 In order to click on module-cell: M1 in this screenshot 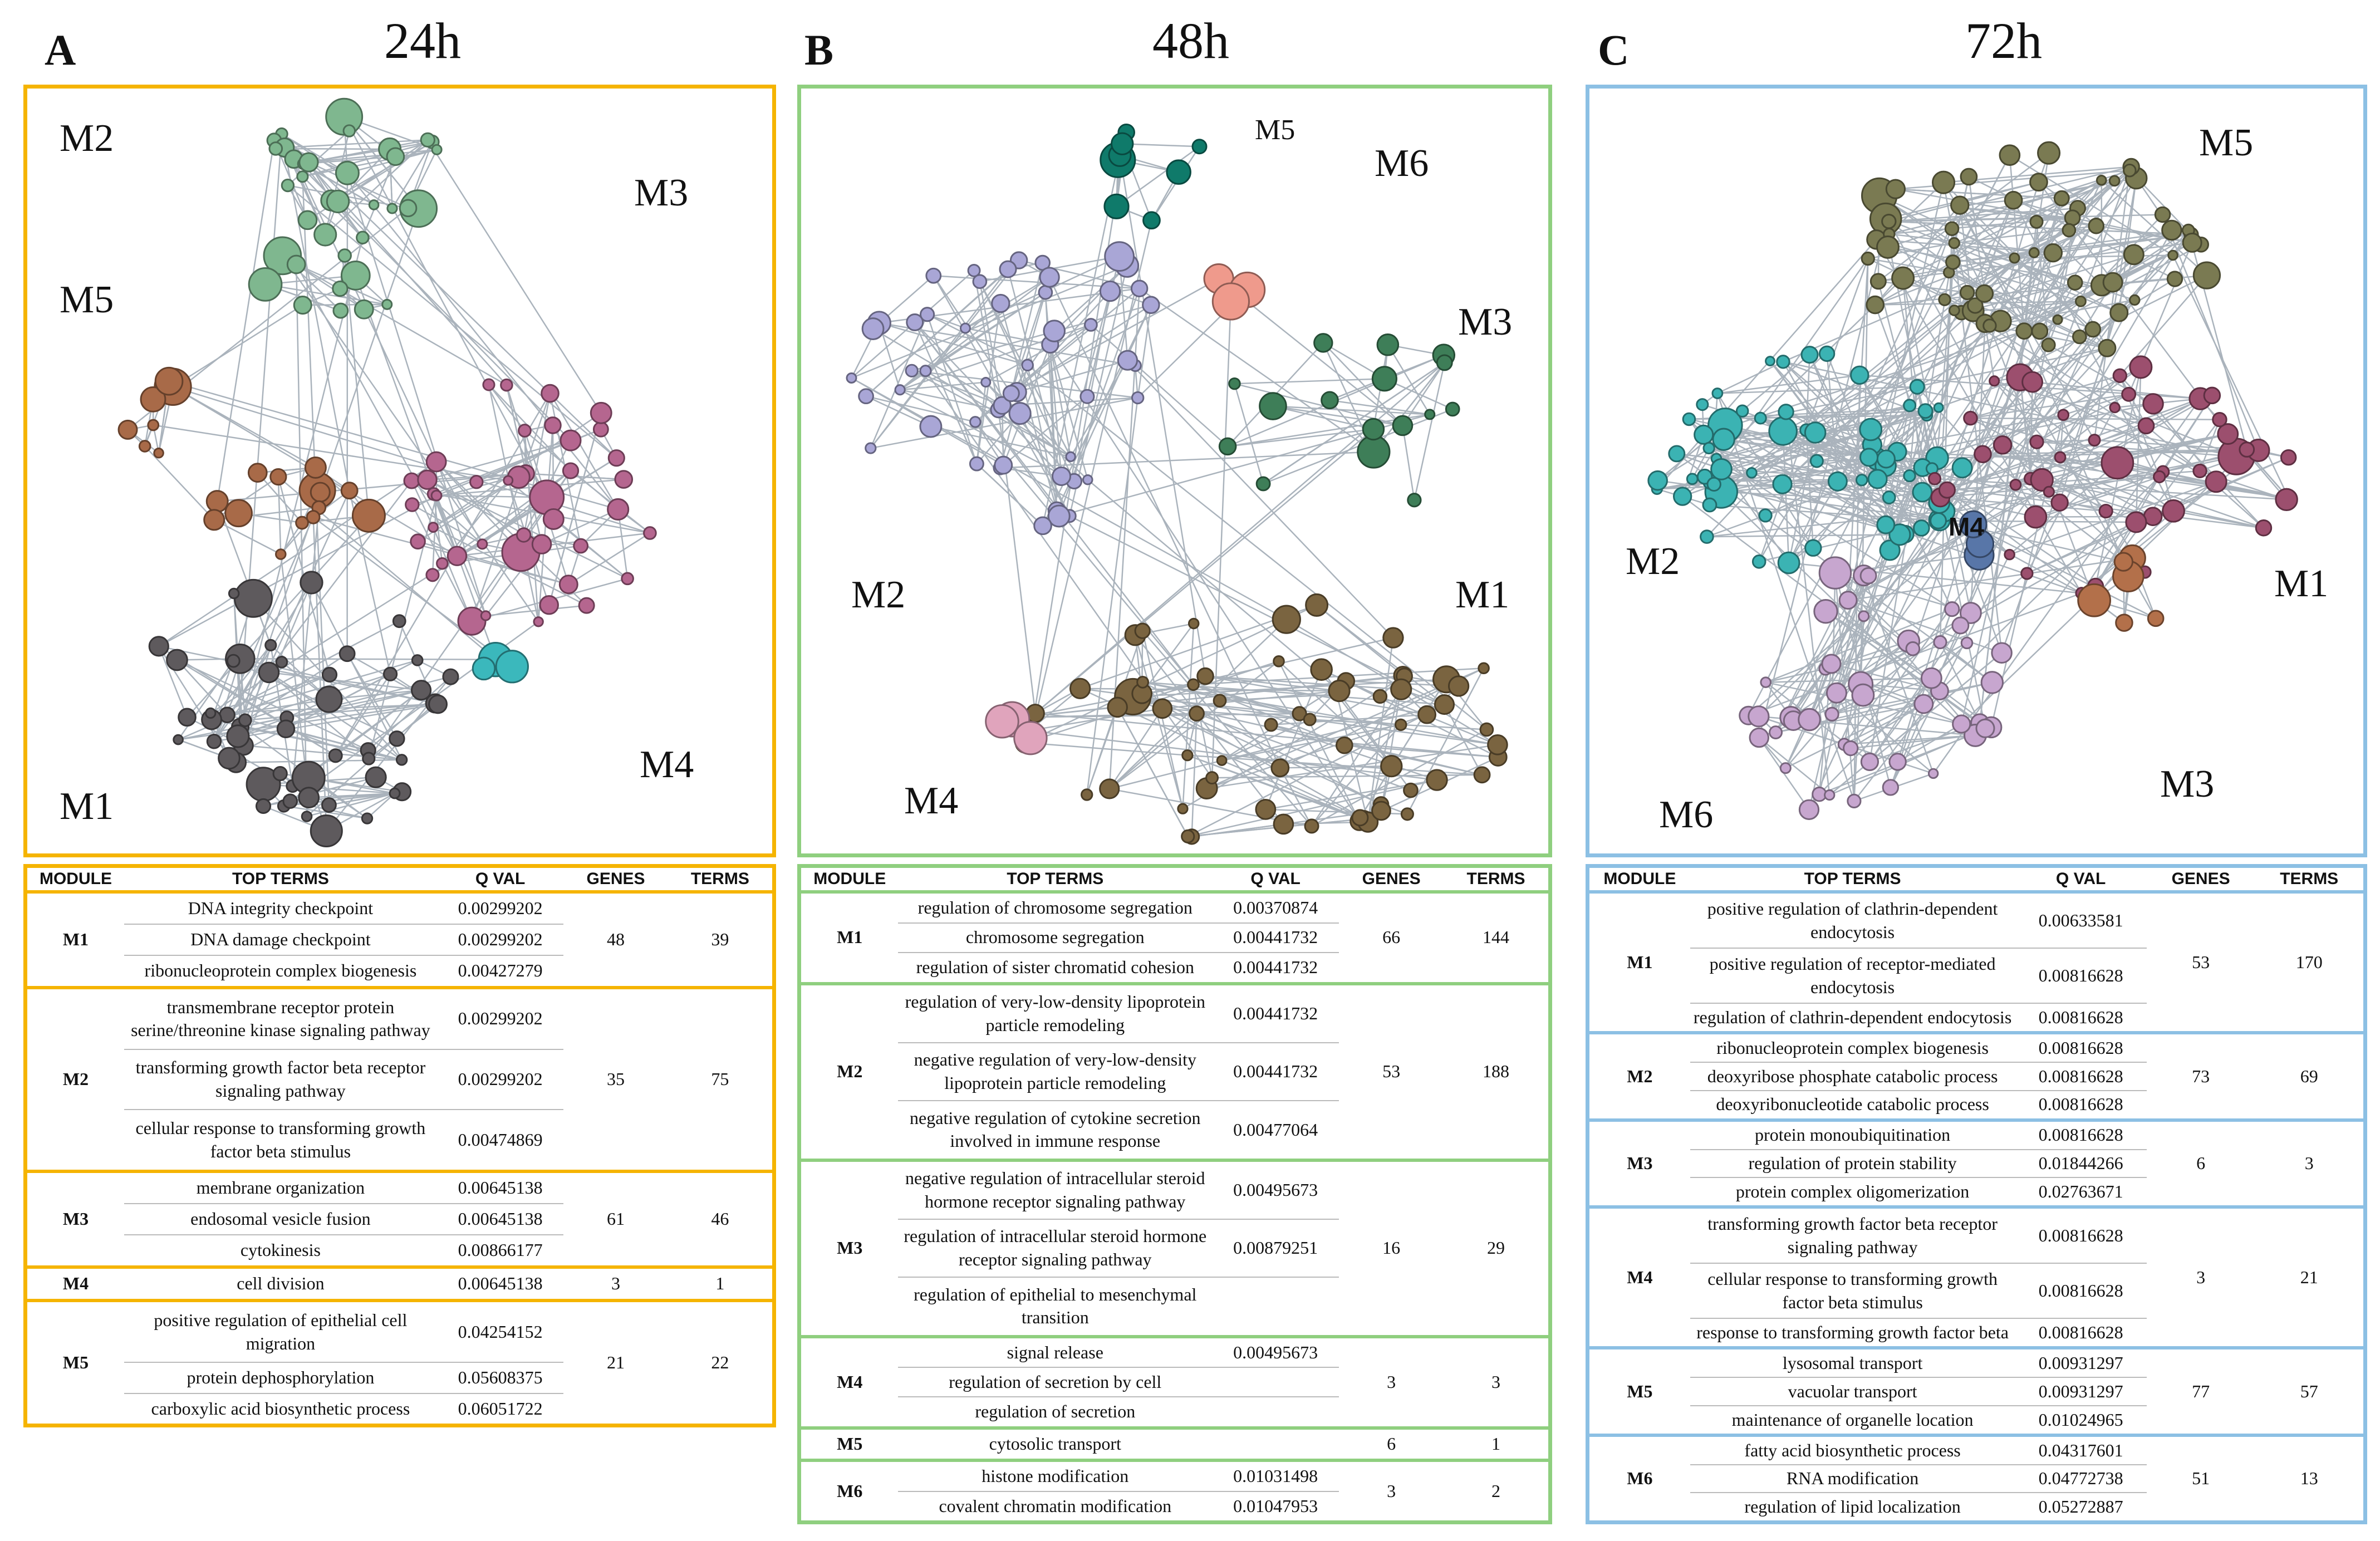, I will do `click(850, 937)`.